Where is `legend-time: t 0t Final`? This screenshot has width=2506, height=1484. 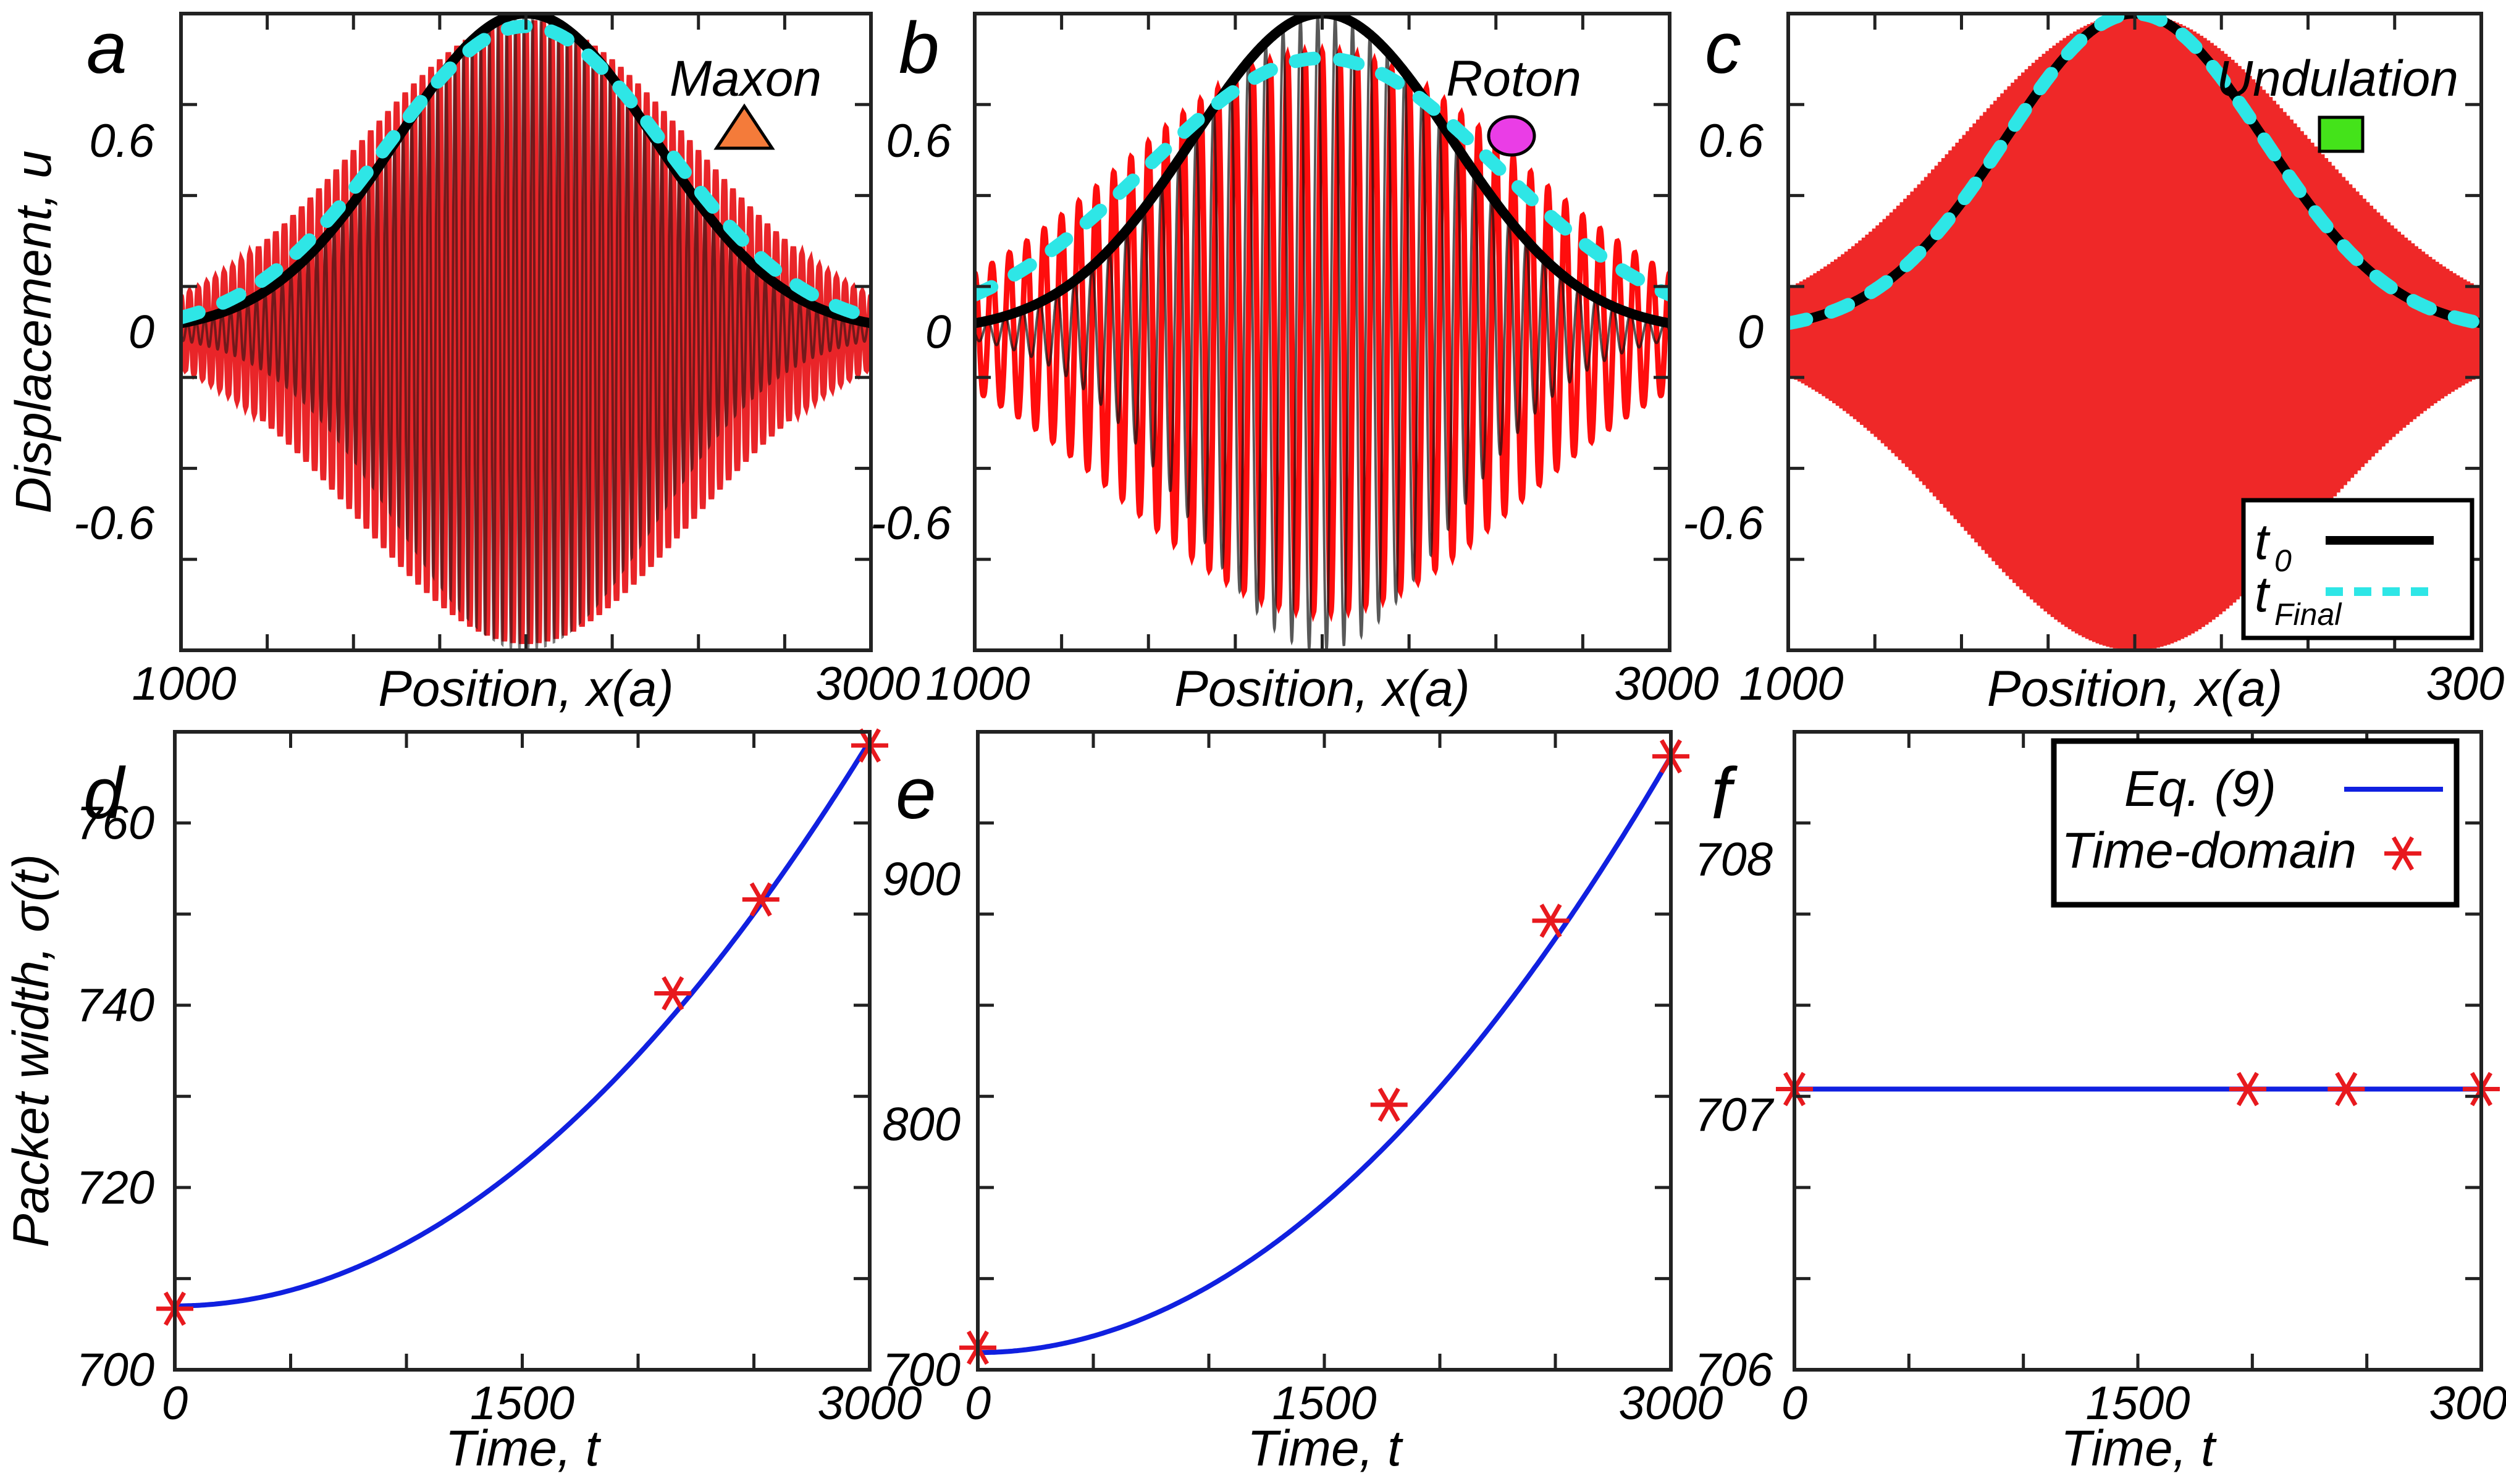
legend-time: t 0t Final is located at coordinates (2357, 569).